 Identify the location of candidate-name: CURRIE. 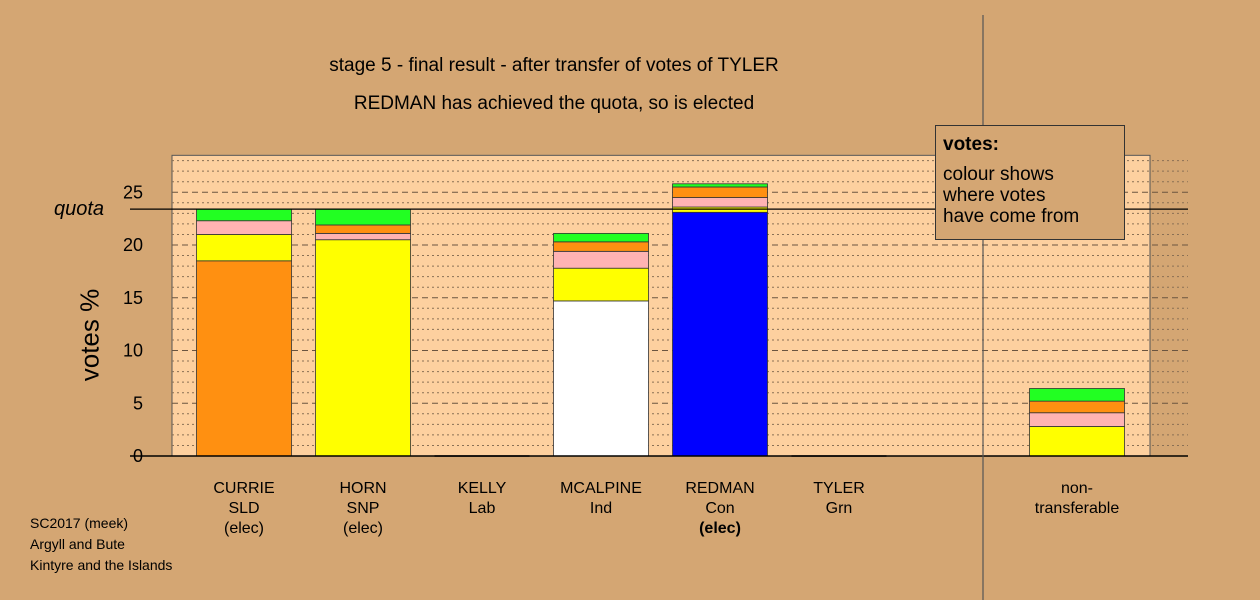
(244, 488).